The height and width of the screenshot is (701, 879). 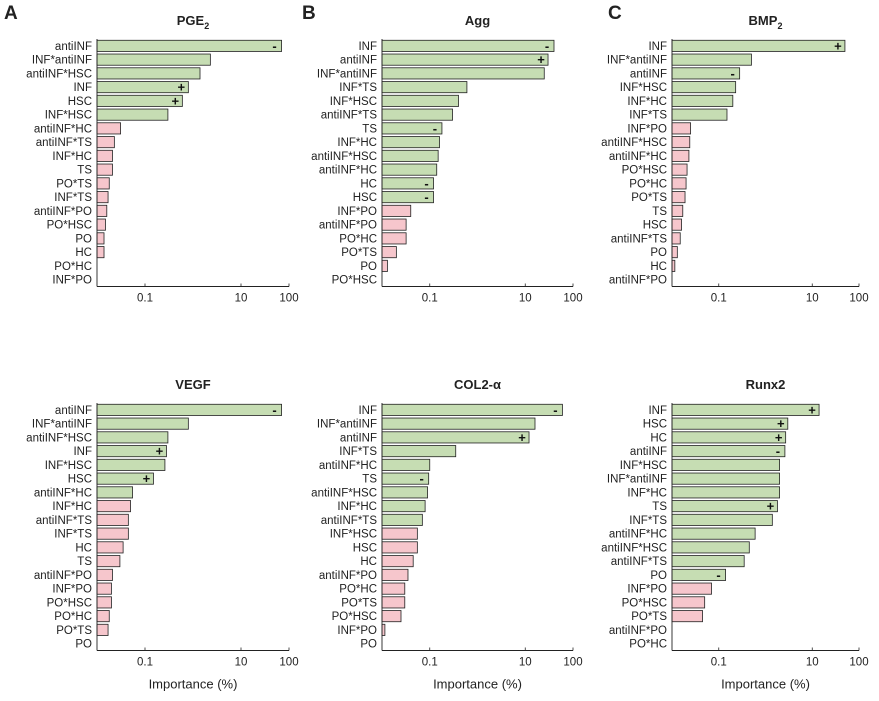 I want to click on chart-title-text: PGE, so click(x=191, y=20).